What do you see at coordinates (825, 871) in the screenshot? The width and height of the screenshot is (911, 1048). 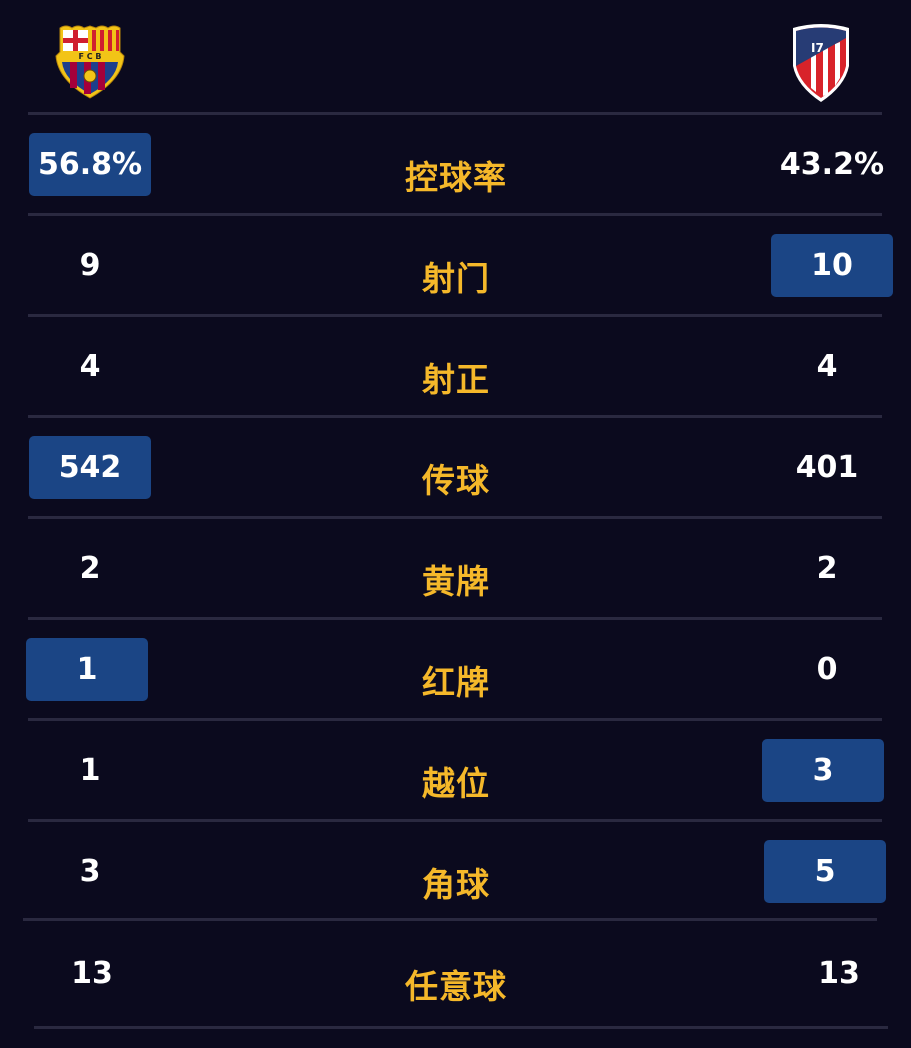 I see `away-value: 5` at bounding box center [825, 871].